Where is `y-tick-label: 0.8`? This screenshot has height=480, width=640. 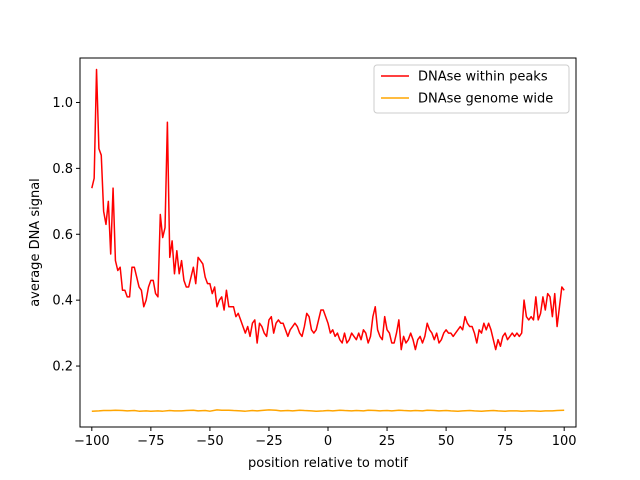 y-tick-label: 0.8 is located at coordinates (62, 169).